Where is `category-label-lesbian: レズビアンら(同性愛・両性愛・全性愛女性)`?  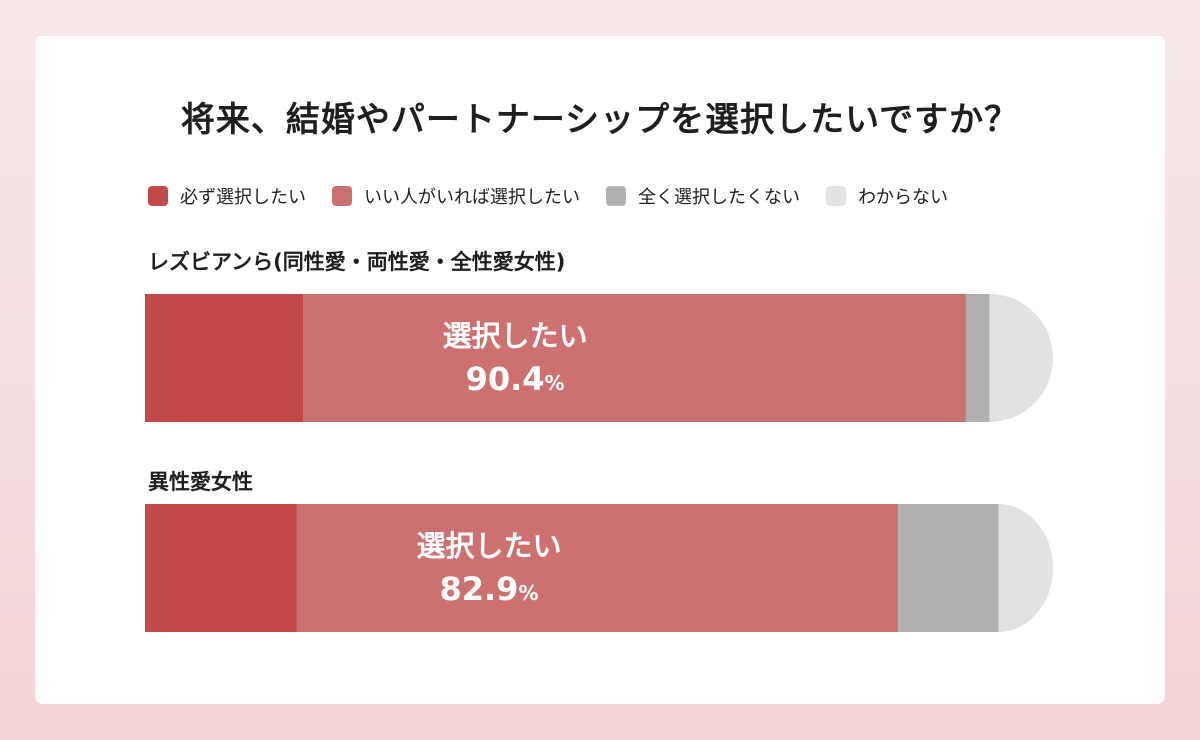 category-label-lesbian: レズビアンら(同性愛・両性愛・全性愛女性) is located at coordinates (357, 262).